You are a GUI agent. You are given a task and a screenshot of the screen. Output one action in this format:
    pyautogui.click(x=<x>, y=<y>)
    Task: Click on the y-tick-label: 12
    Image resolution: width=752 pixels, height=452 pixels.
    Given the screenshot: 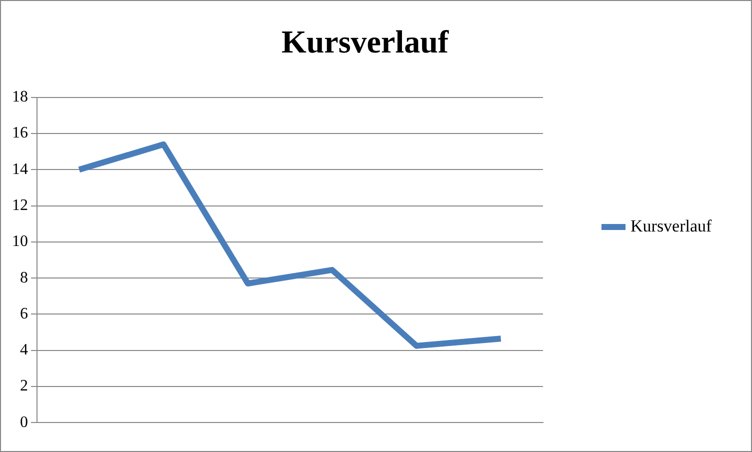 What is the action you would take?
    pyautogui.click(x=20, y=205)
    